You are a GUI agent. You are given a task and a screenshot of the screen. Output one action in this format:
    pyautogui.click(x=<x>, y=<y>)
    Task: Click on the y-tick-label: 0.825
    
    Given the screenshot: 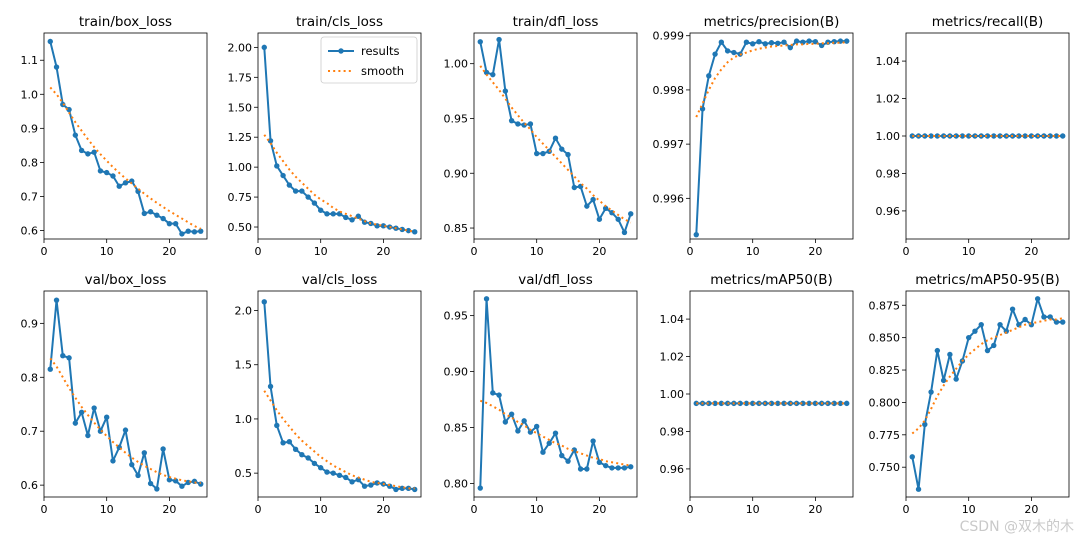 What is the action you would take?
    pyautogui.click(x=885, y=370)
    